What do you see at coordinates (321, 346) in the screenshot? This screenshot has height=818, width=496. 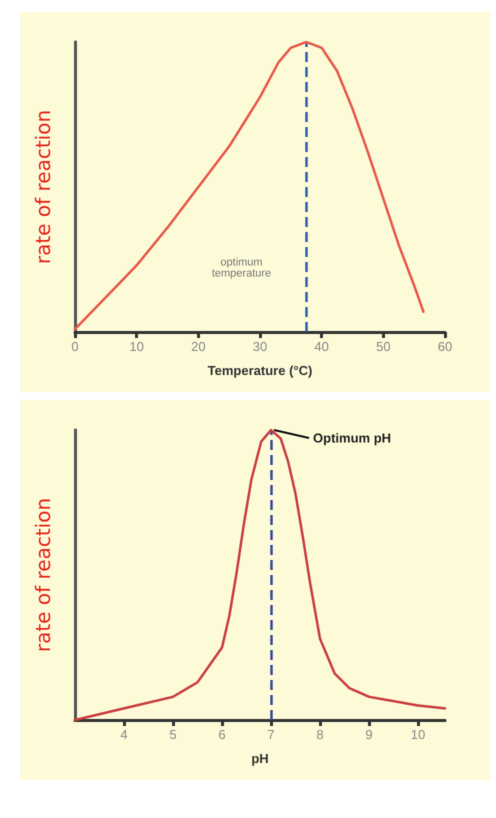 I see `x-tick-label: 40` at bounding box center [321, 346].